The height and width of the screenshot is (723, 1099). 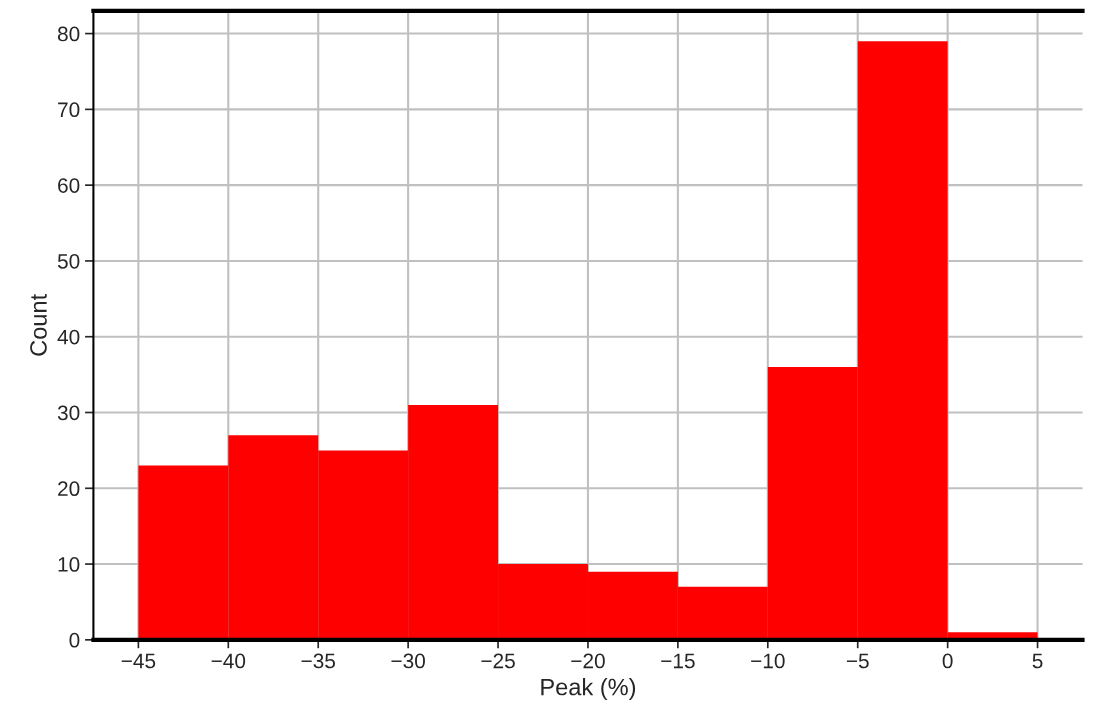 What do you see at coordinates (498, 661) in the screenshot?
I see `x-tick-label: −25` at bounding box center [498, 661].